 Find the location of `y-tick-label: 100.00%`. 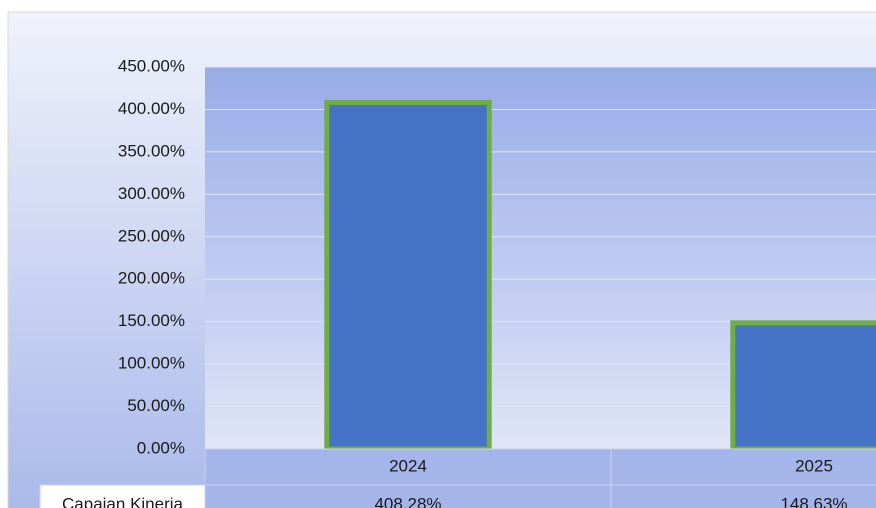

y-tick-label: 100.00% is located at coordinates (151, 363).